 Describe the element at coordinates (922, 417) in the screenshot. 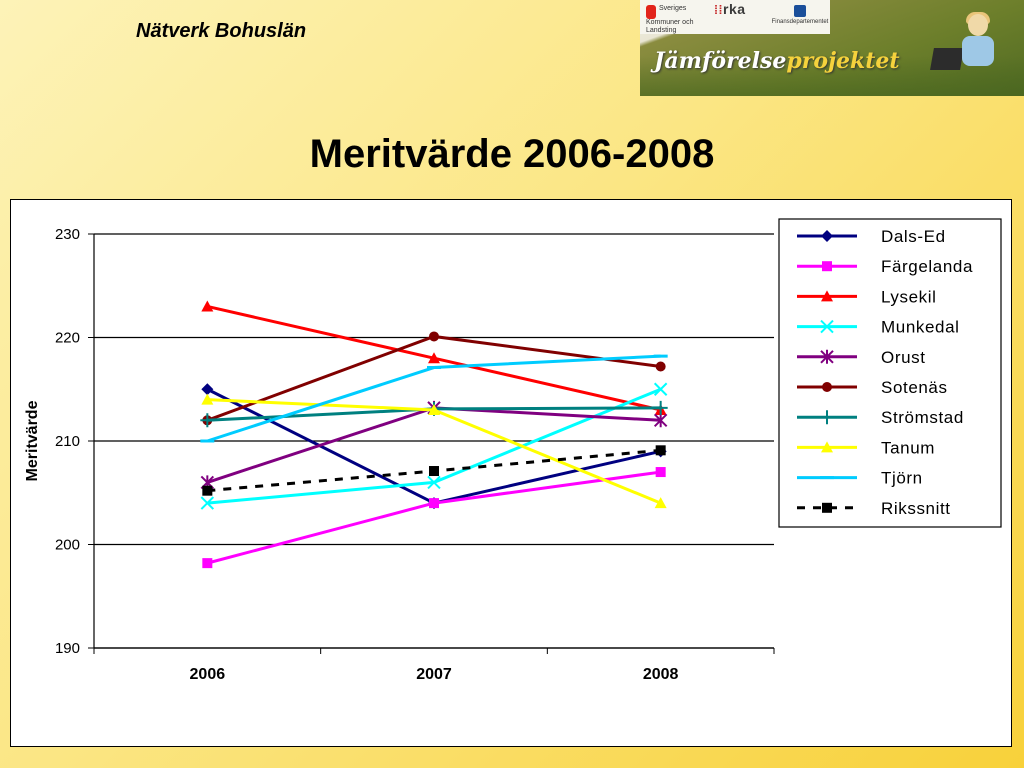

I see `legend-label: Strömstad` at that location.